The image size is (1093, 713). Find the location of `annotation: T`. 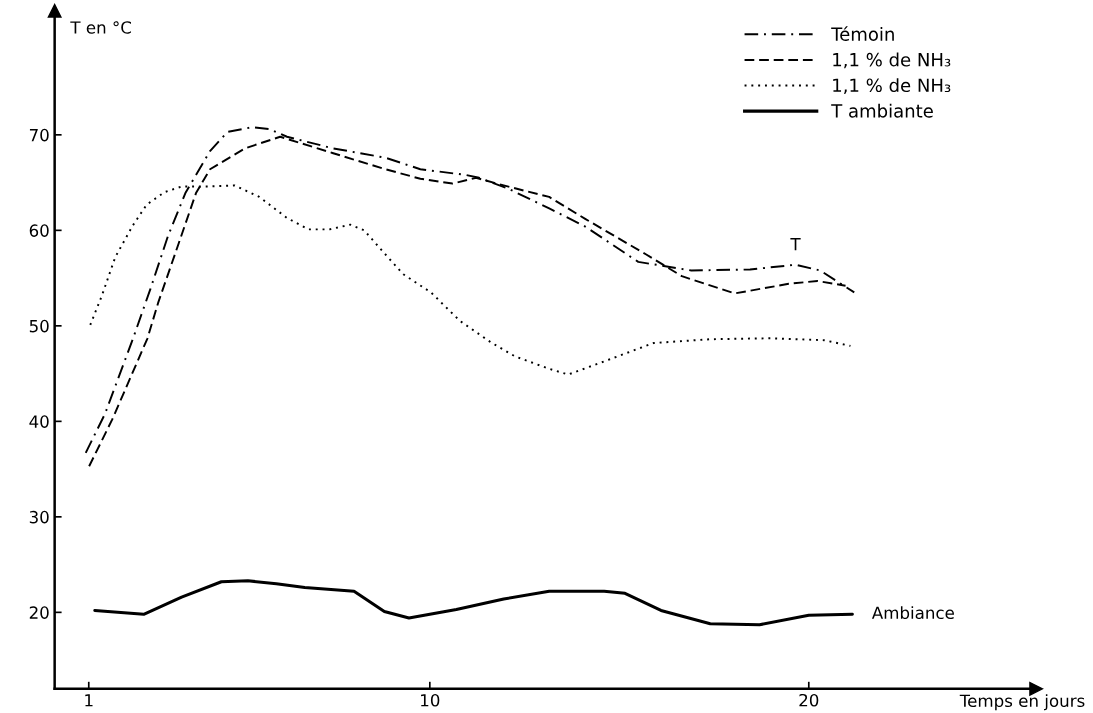

annotation: T is located at coordinates (795, 244).